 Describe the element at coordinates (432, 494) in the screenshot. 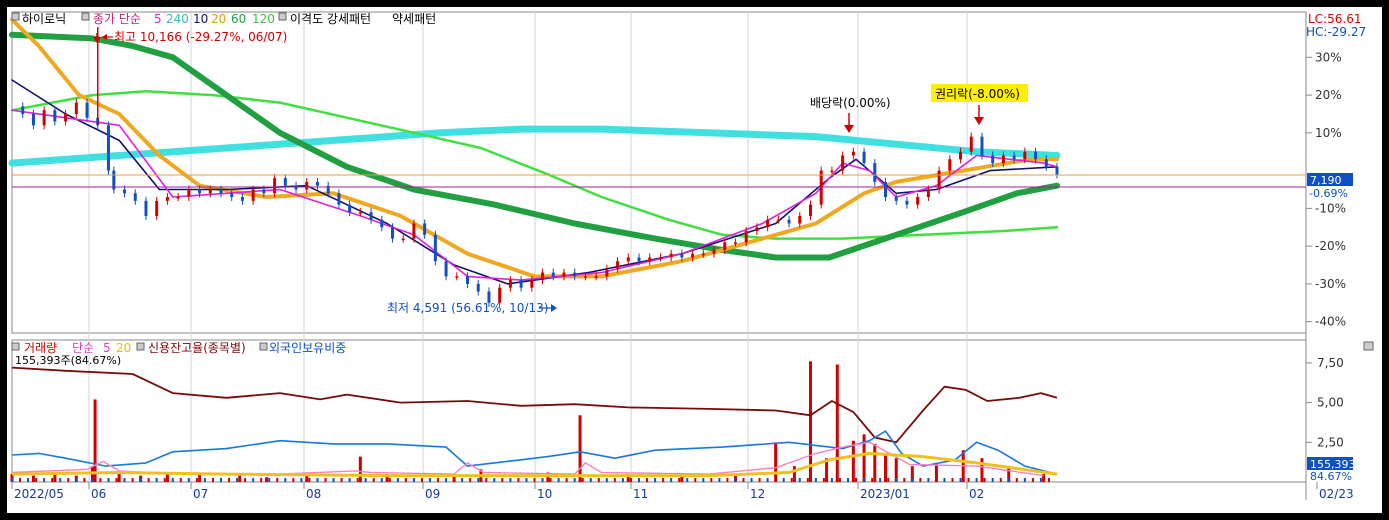

I see `x-tick-label: 09` at that location.